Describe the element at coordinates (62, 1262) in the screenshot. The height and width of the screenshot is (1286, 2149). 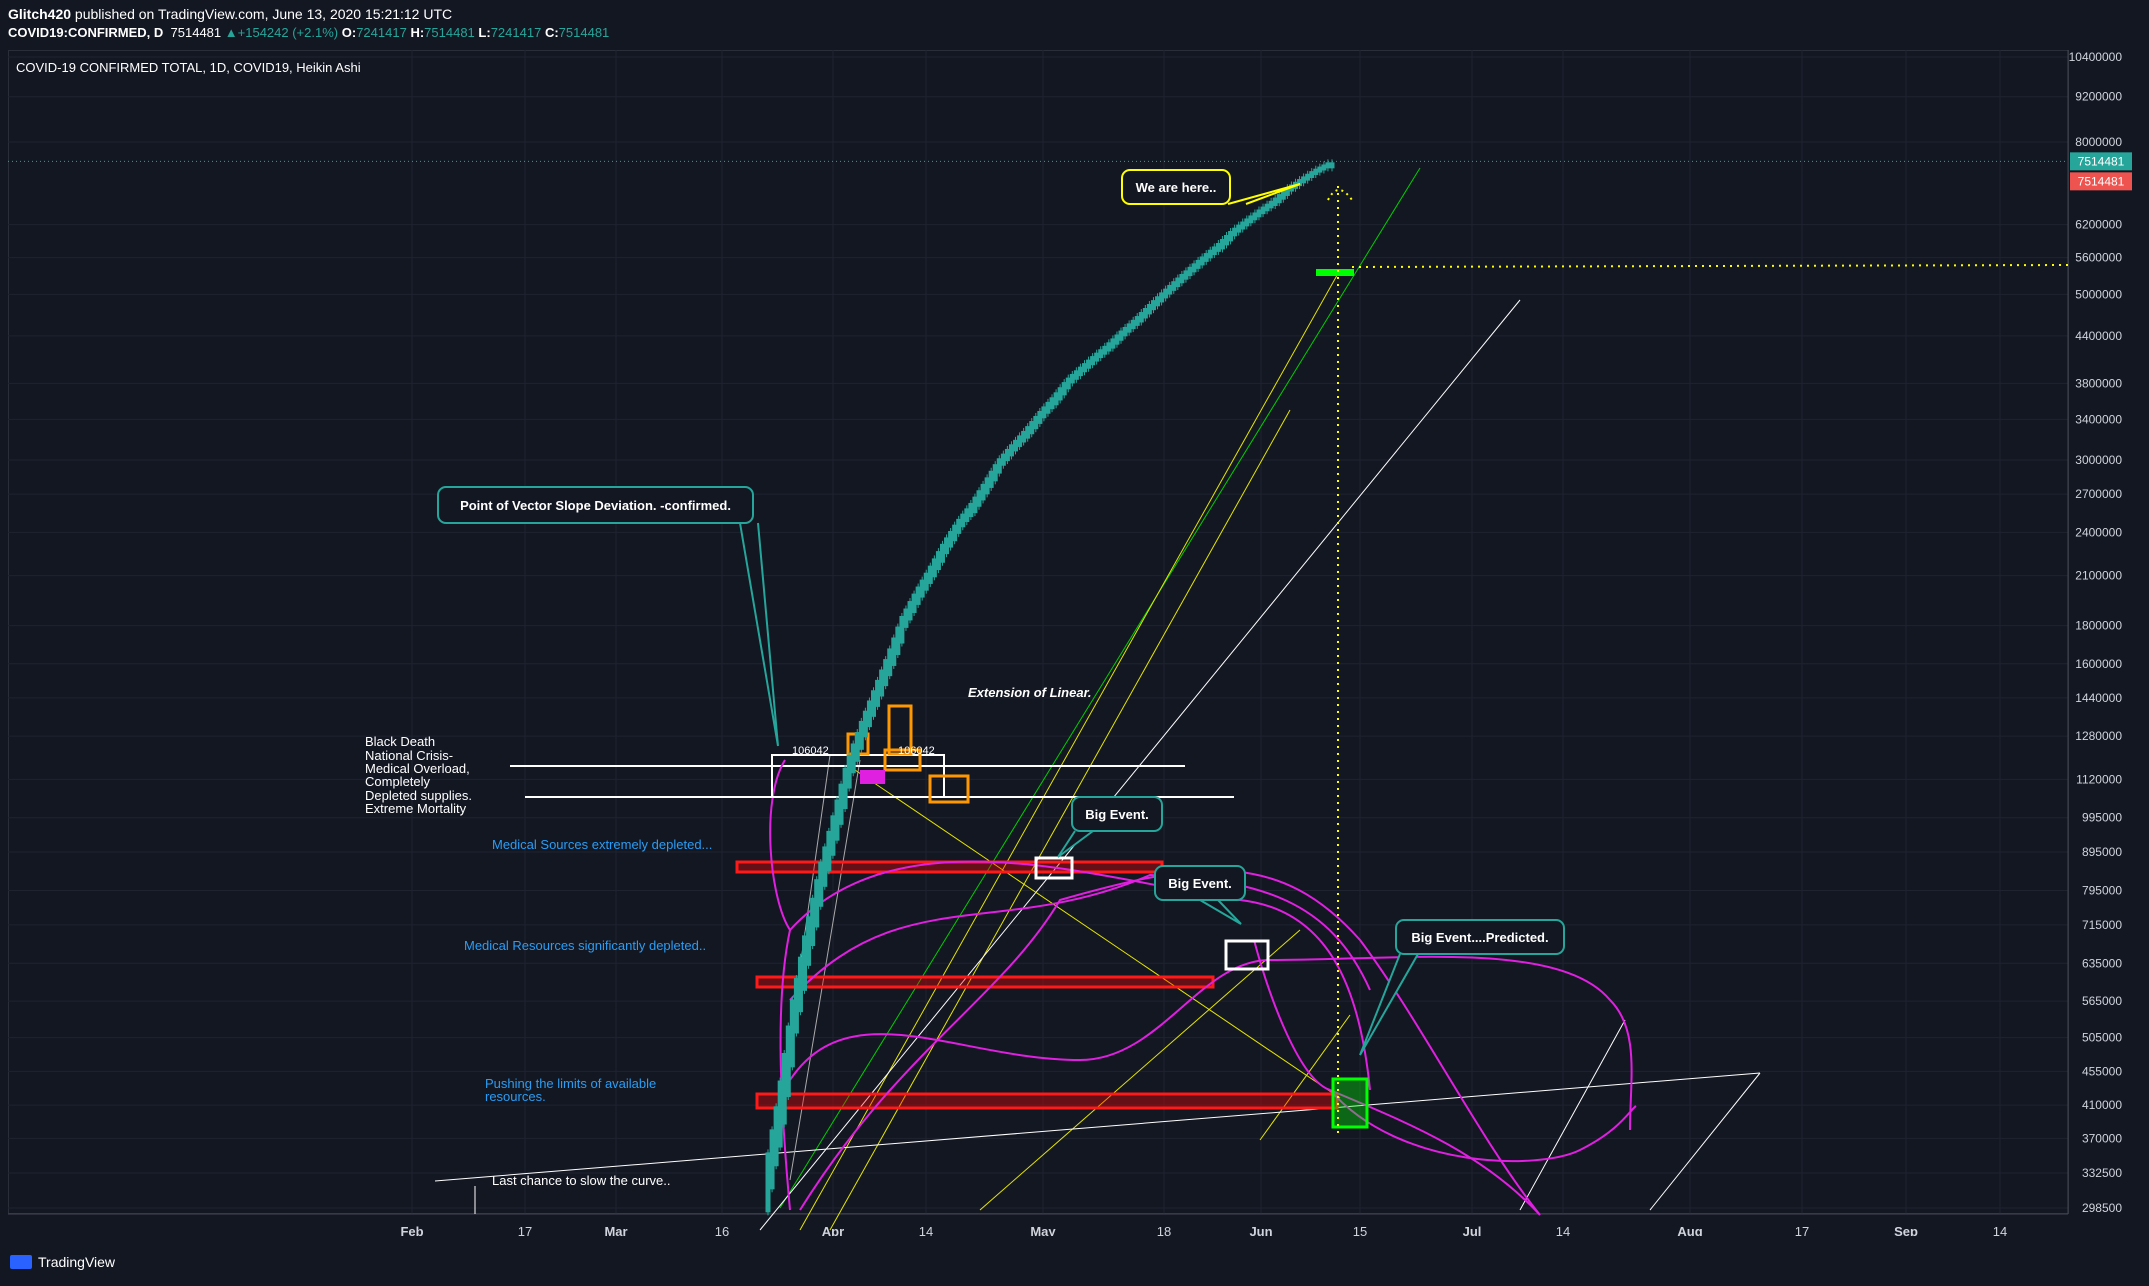
I see `tradingview-logo: TradingView` at that location.